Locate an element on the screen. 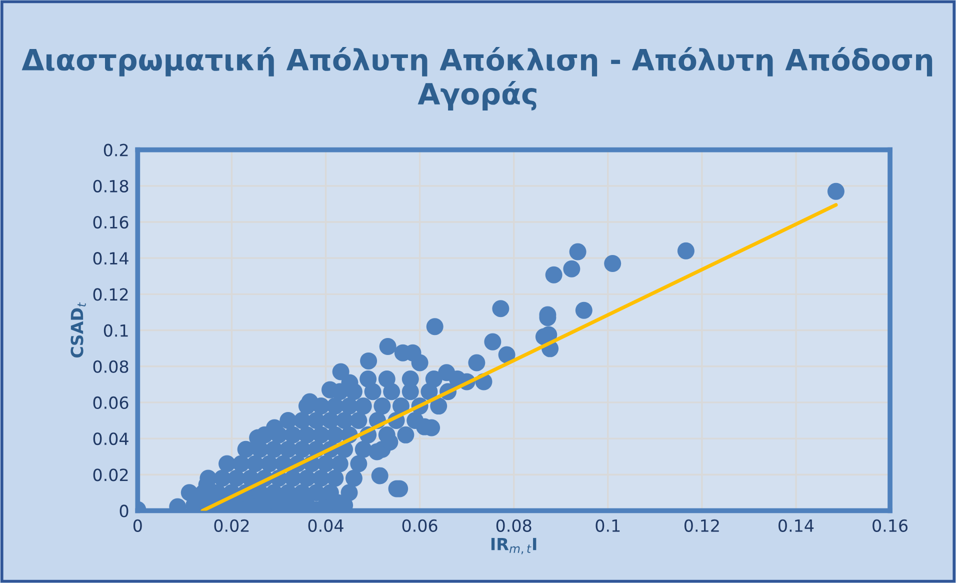  x-tick-label: 0.12 is located at coordinates (701, 525).